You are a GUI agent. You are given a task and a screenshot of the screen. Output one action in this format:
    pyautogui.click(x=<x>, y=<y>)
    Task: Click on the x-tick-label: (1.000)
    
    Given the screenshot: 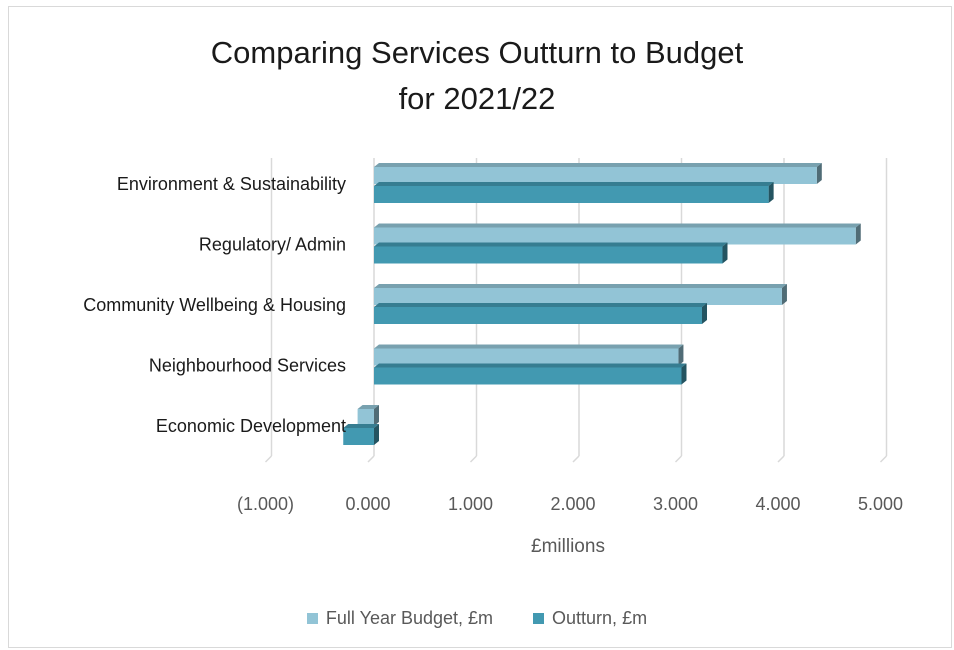 What is the action you would take?
    pyautogui.click(x=265, y=504)
    